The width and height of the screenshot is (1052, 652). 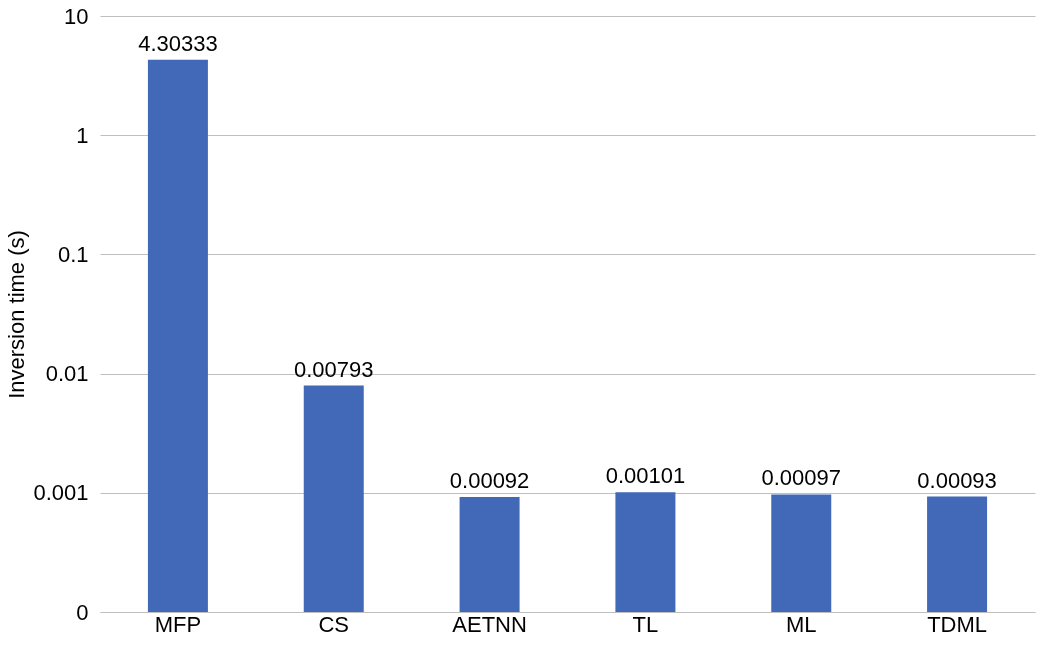 I want to click on data-label: 0.00093, so click(x=957, y=480).